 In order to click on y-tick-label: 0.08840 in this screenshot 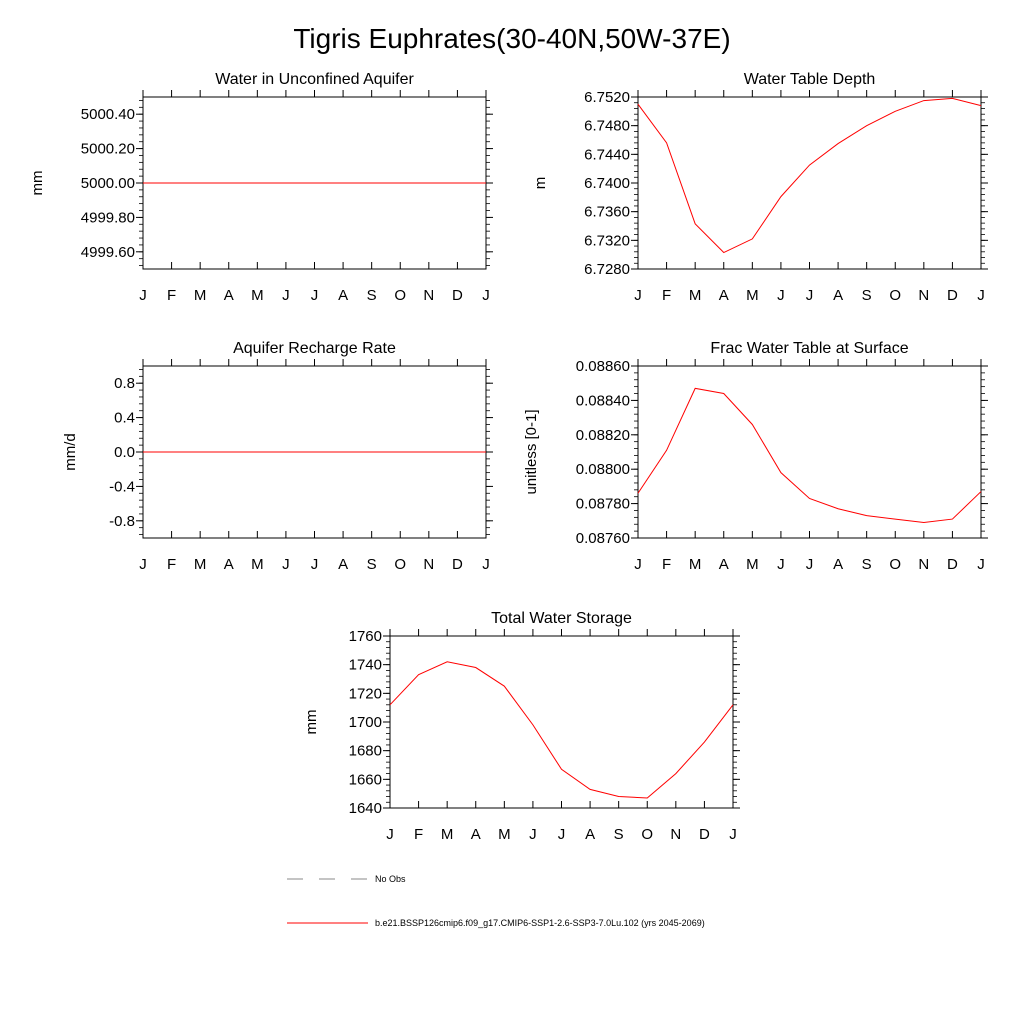, I will do `click(603, 400)`.